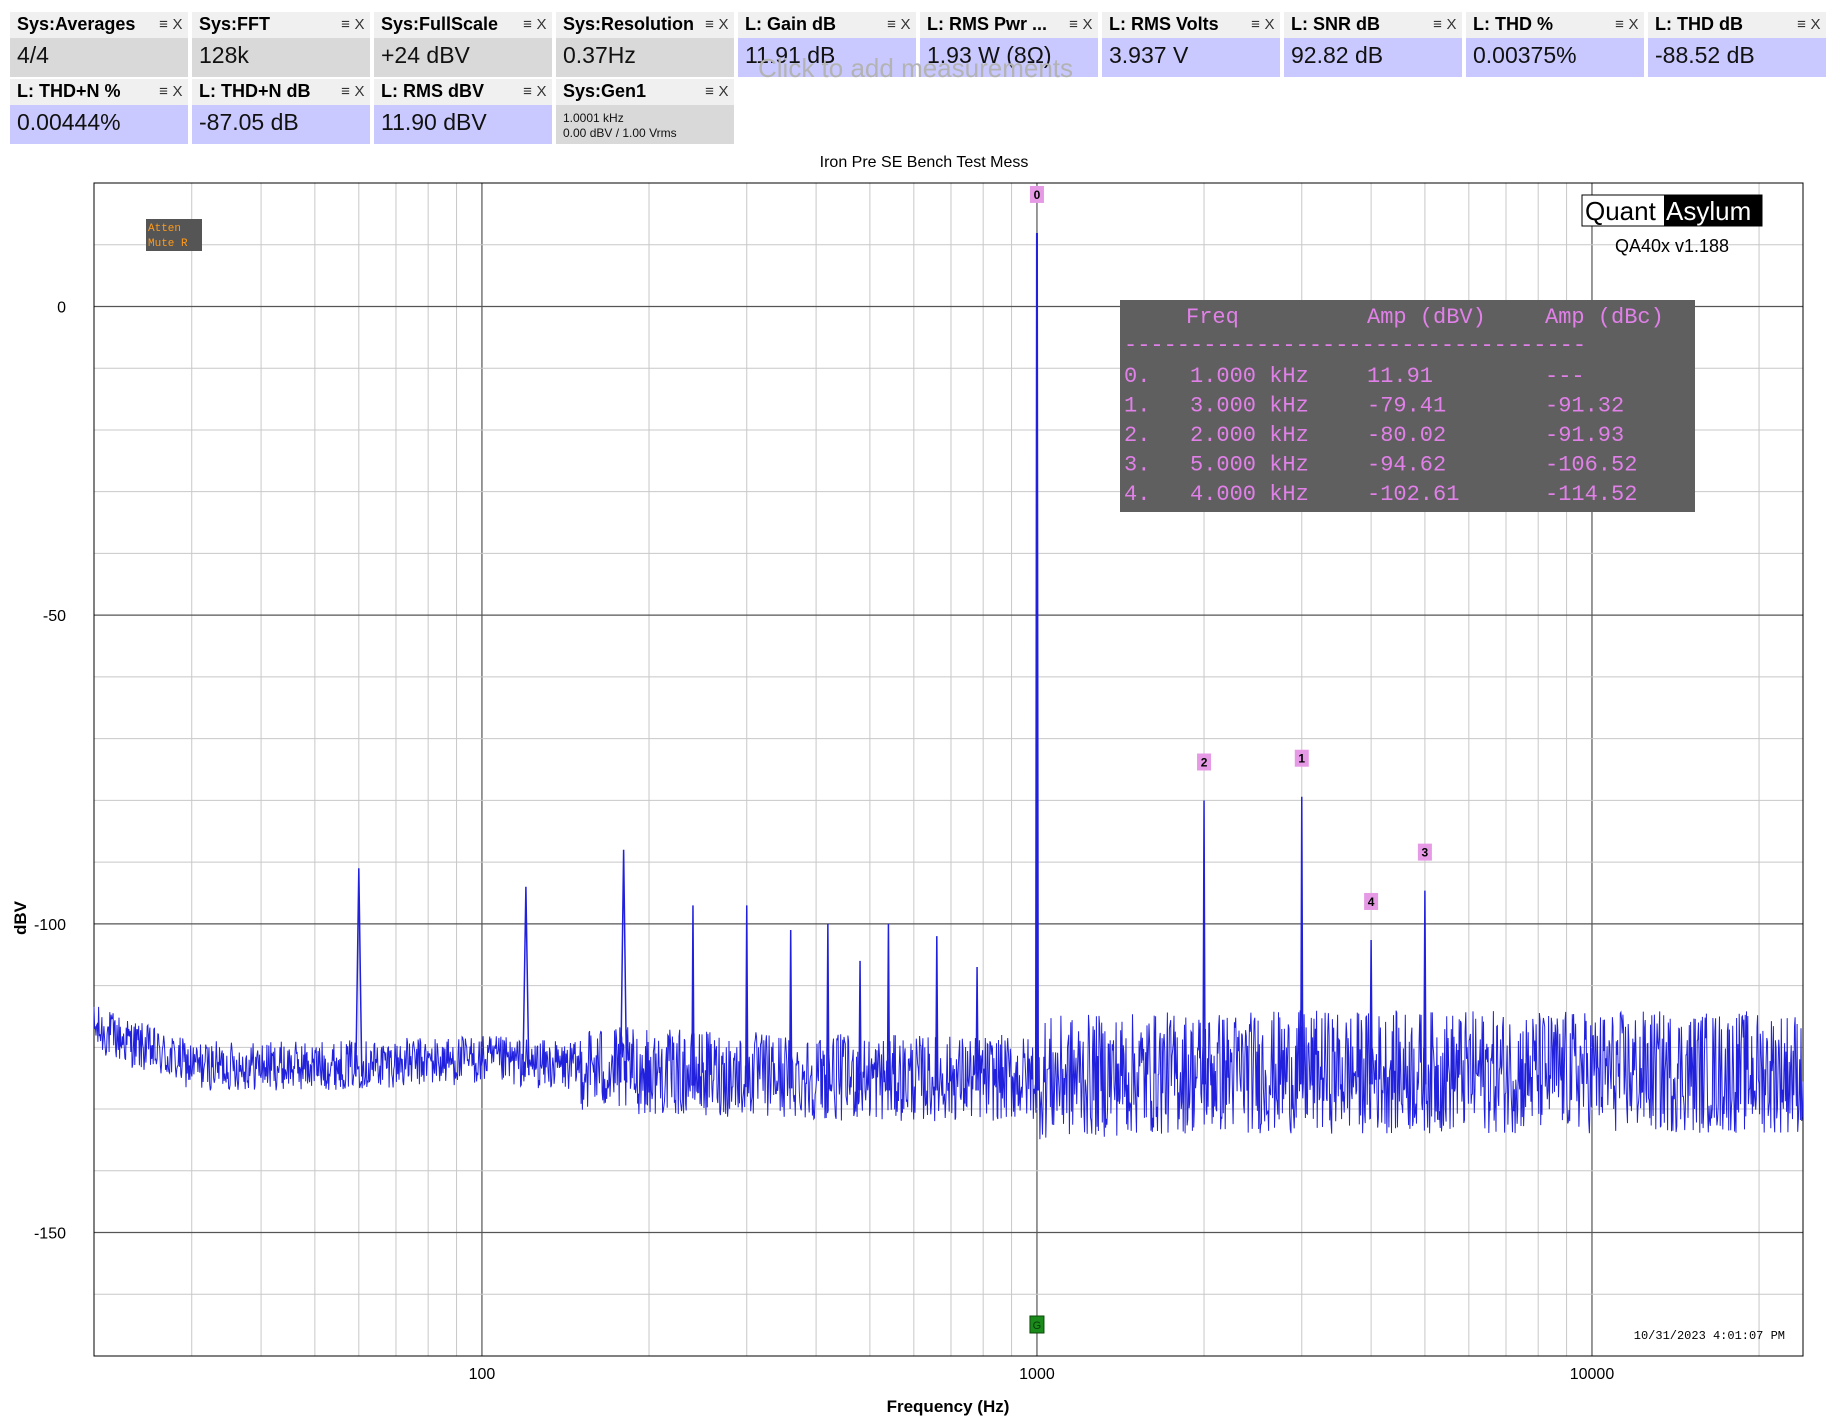 The height and width of the screenshot is (1421, 1837). I want to click on marker-3: 3, so click(1424, 852).